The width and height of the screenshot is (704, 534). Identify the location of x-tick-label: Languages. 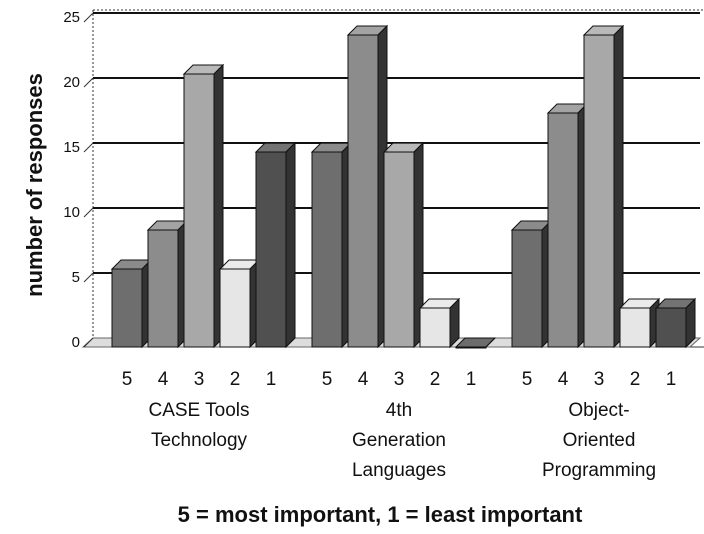
(399, 470).